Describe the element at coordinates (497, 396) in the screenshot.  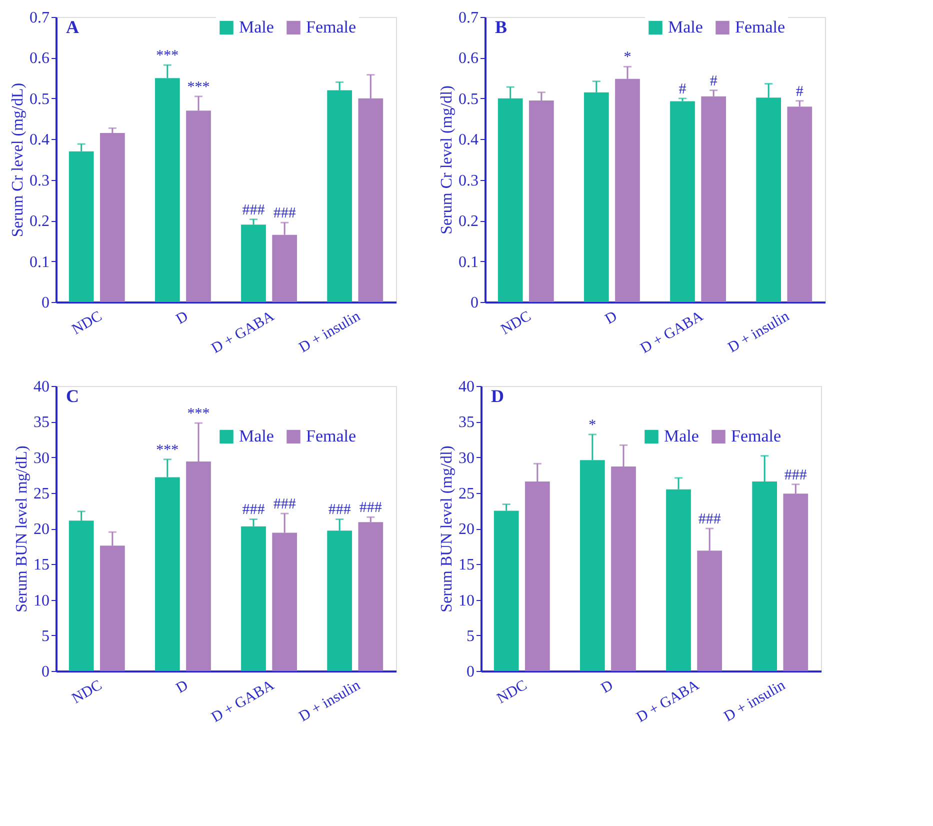
I see `chart-title: D` at that location.